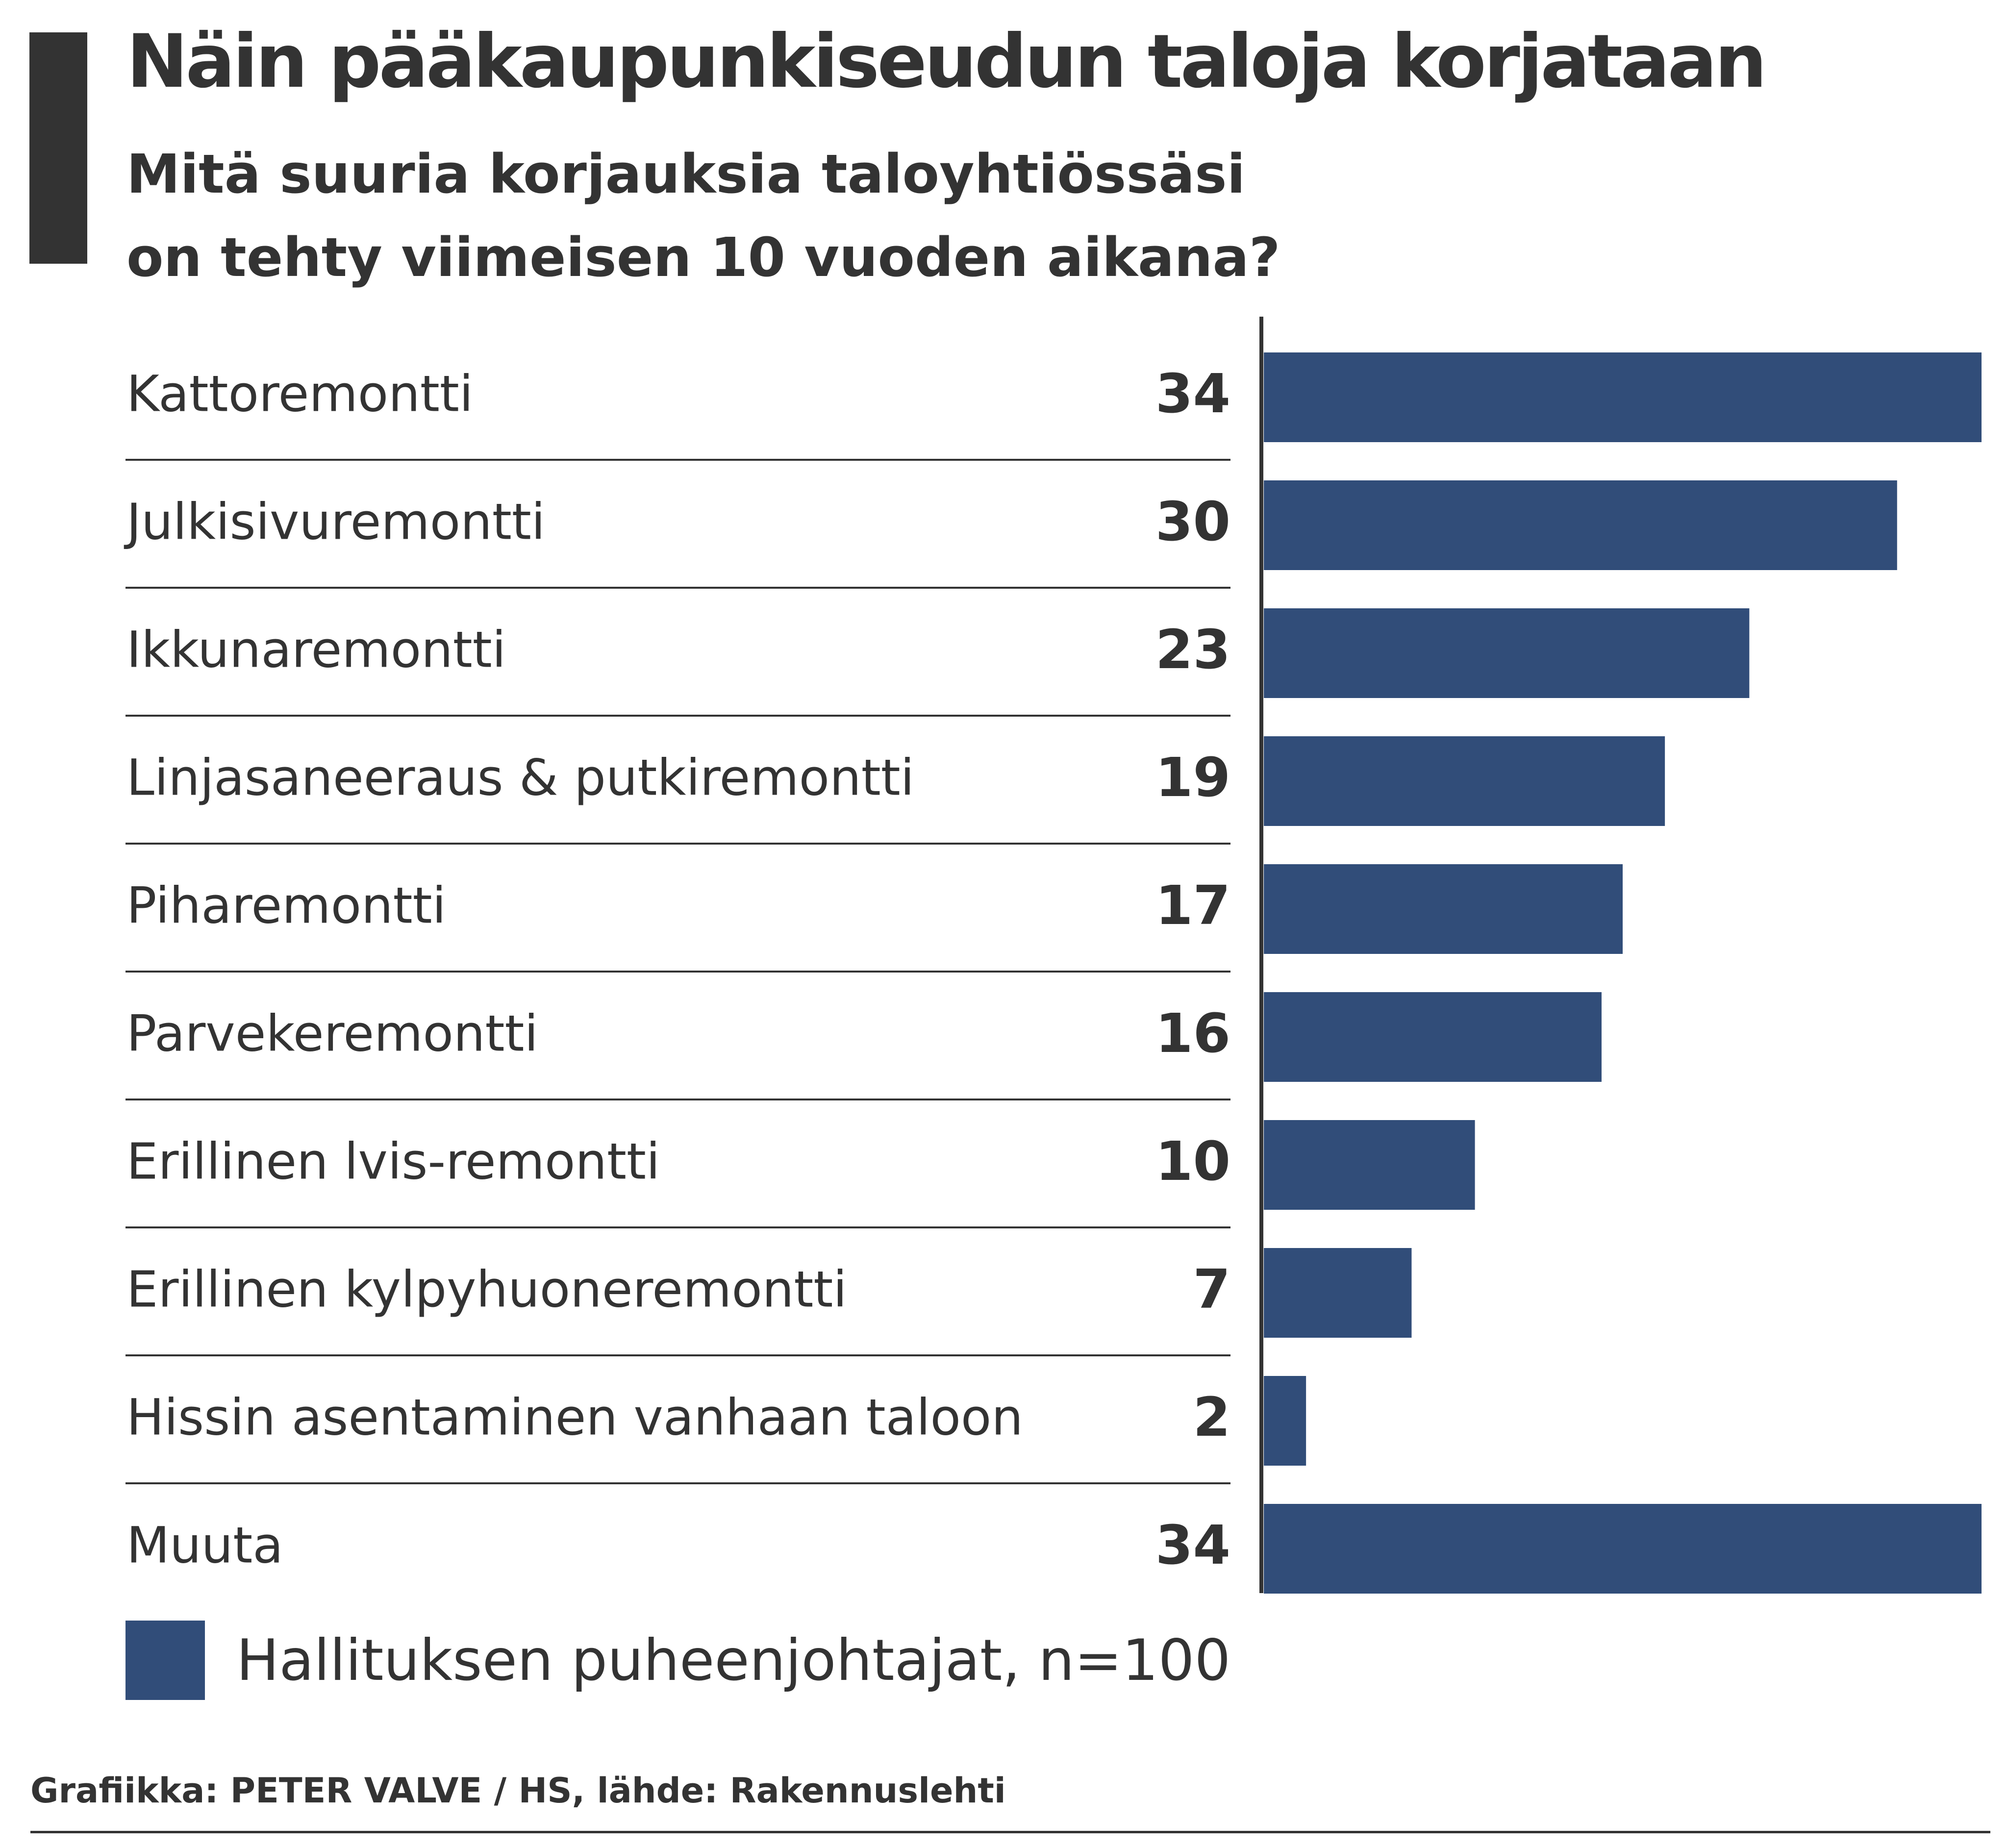 The width and height of the screenshot is (2008, 1848). I want to click on category-label: Kattoremontti, so click(299, 394).